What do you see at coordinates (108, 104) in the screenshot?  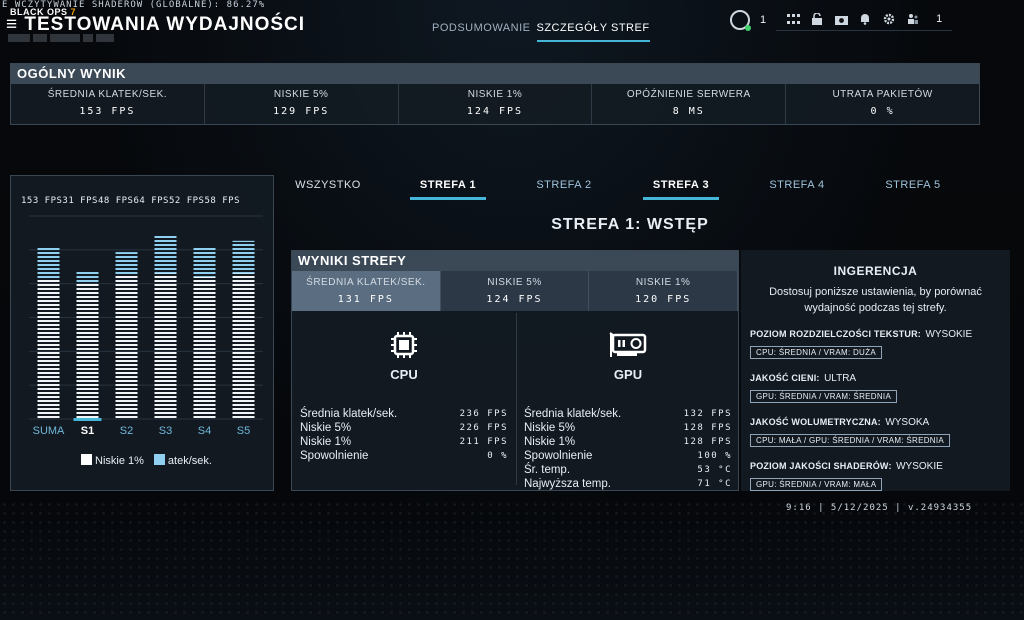 I see `stat-avg-fps: ŚREDNIA KLATEK/SEK. 153 FPS` at bounding box center [108, 104].